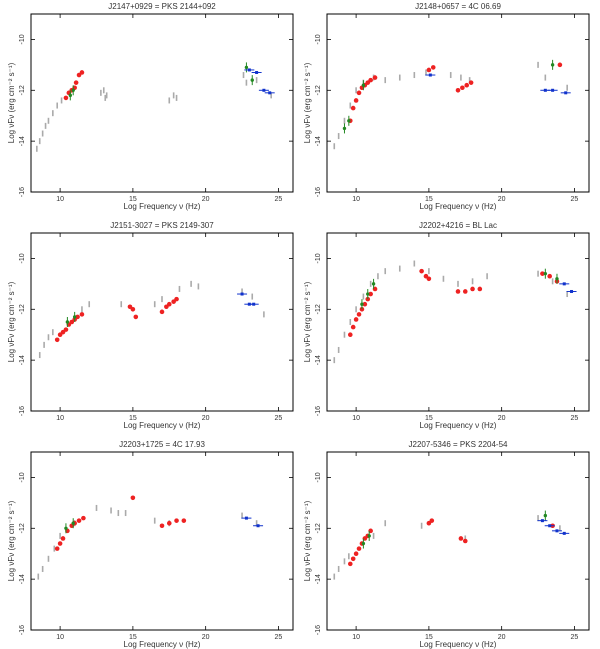  What do you see at coordinates (502, 199) in the screenshot?
I see `x-tick-label: 20` at bounding box center [502, 199].